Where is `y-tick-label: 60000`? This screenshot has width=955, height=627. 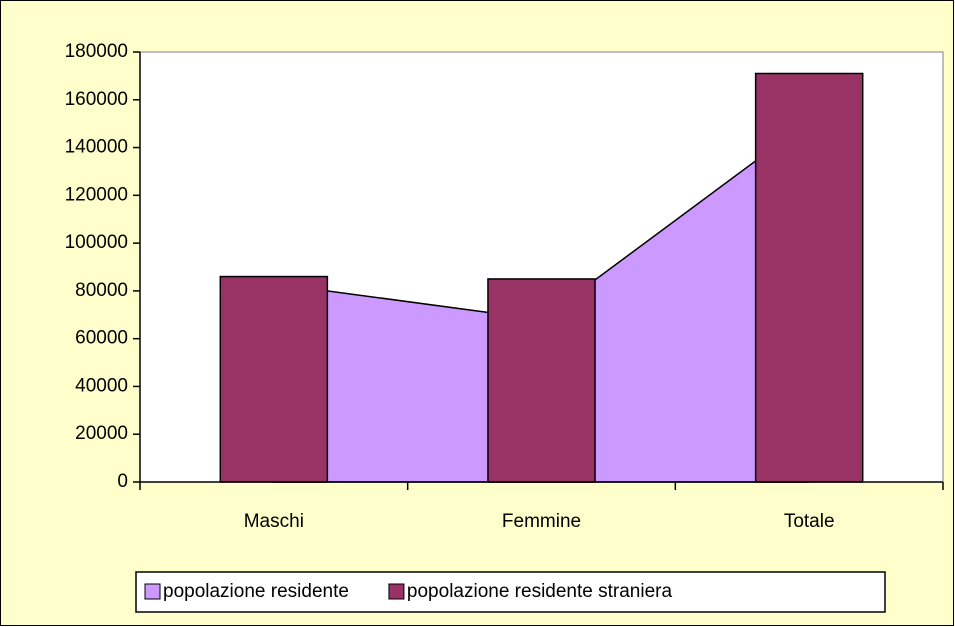 y-tick-label: 60000 is located at coordinates (101, 338).